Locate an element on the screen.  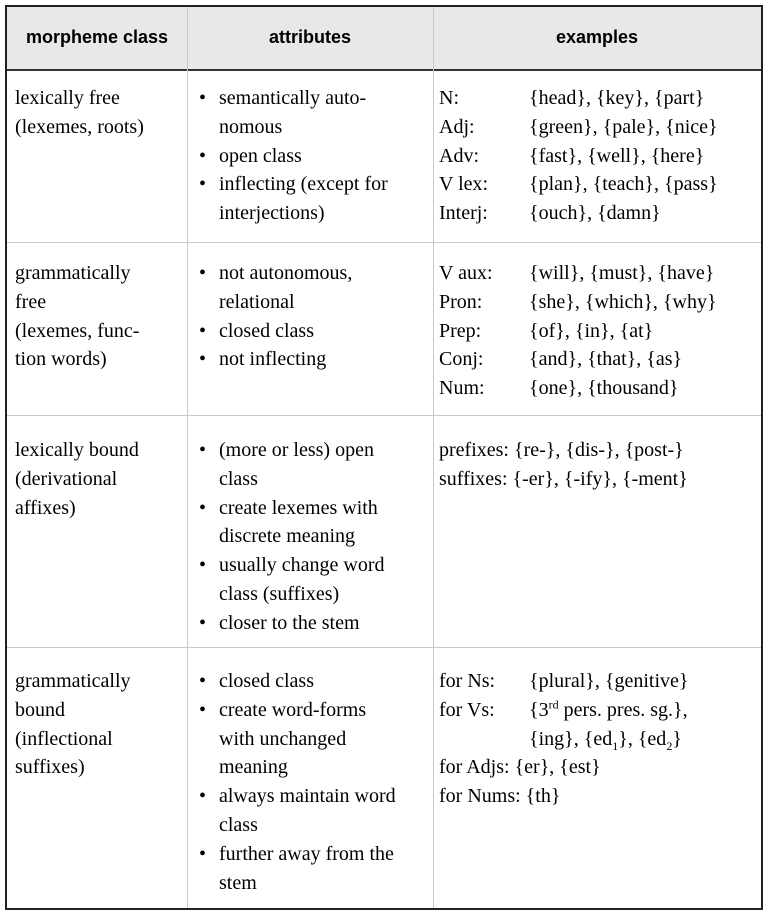
example-line: Adv: {fast}, {well}, {here} is located at coordinates (599, 156).